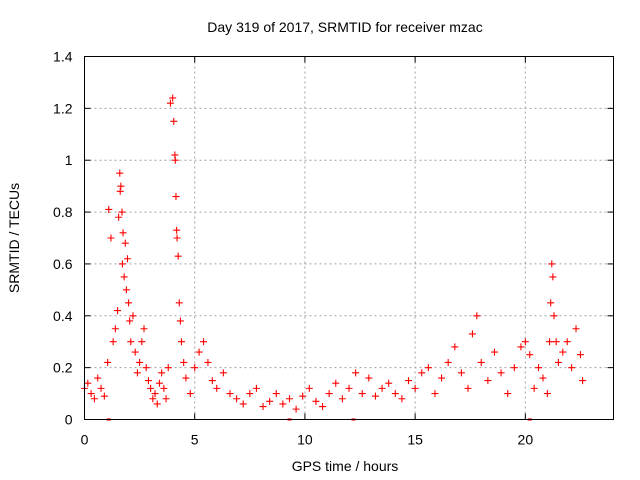  I want to click on y-tick-label: 1.4, so click(63, 57).